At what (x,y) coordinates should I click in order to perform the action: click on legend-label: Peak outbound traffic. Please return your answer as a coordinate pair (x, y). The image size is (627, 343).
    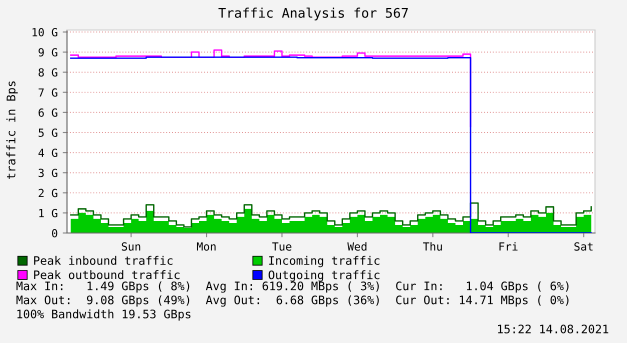
    Looking at the image, I should click on (107, 275).